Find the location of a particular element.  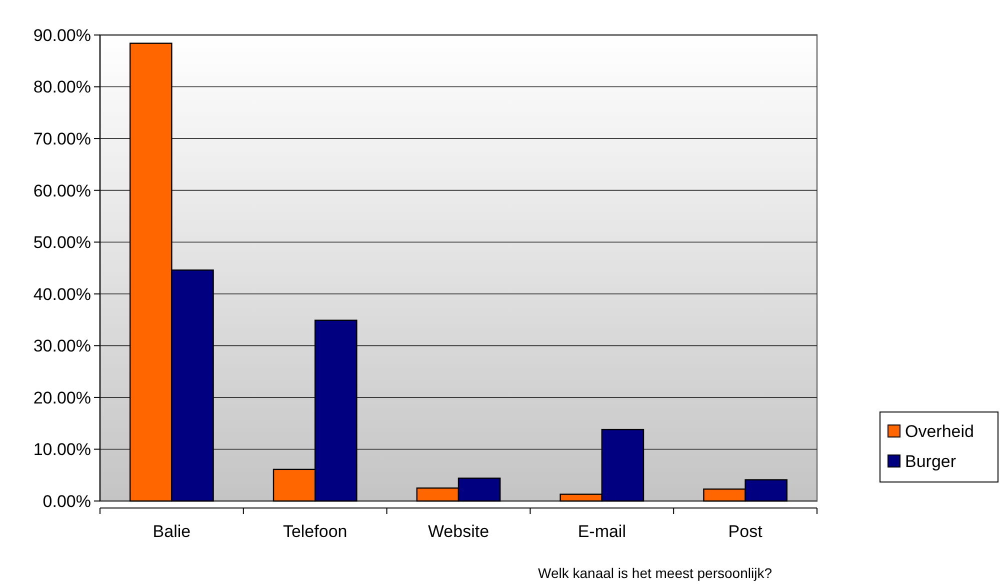

legend-label: Burger is located at coordinates (930, 461).